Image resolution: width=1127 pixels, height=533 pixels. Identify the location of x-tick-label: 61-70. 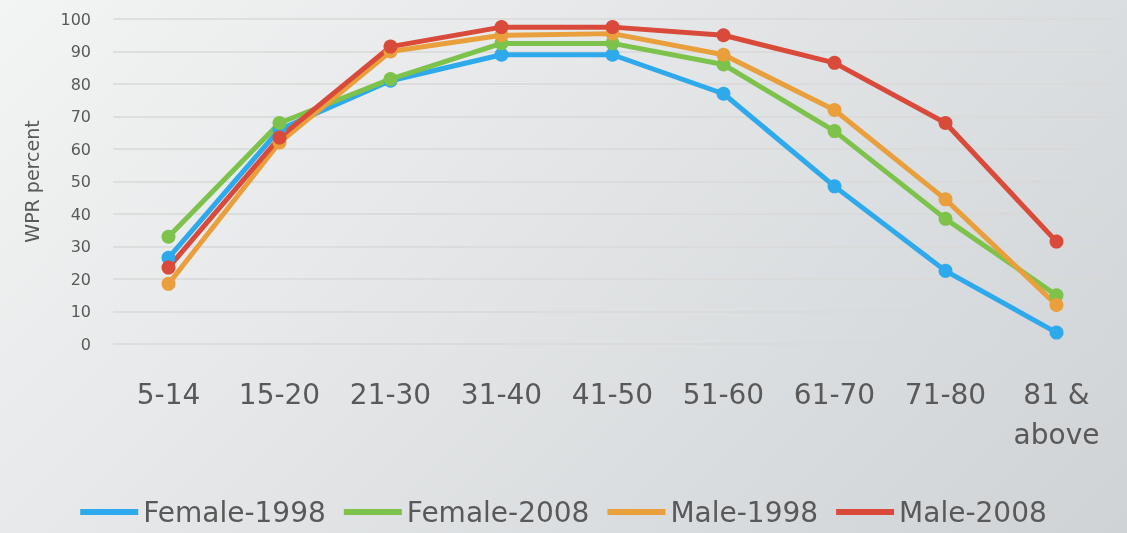
(834, 394).